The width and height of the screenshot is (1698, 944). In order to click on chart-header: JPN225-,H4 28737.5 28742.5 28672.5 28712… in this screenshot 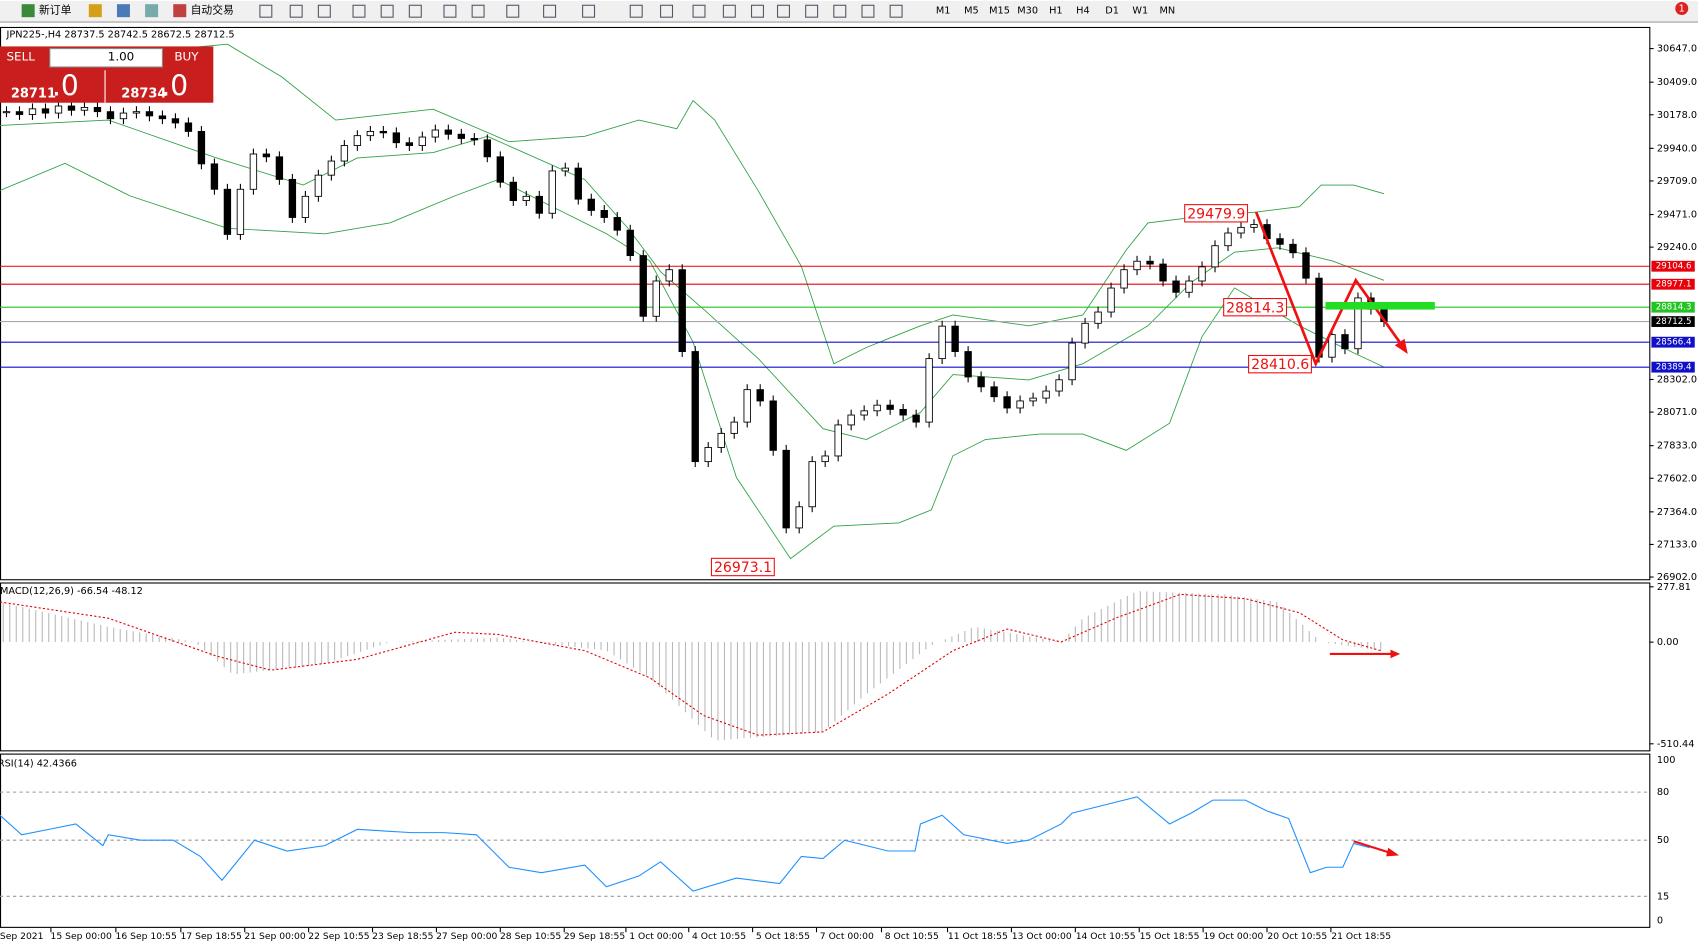, I will do `click(119, 35)`.